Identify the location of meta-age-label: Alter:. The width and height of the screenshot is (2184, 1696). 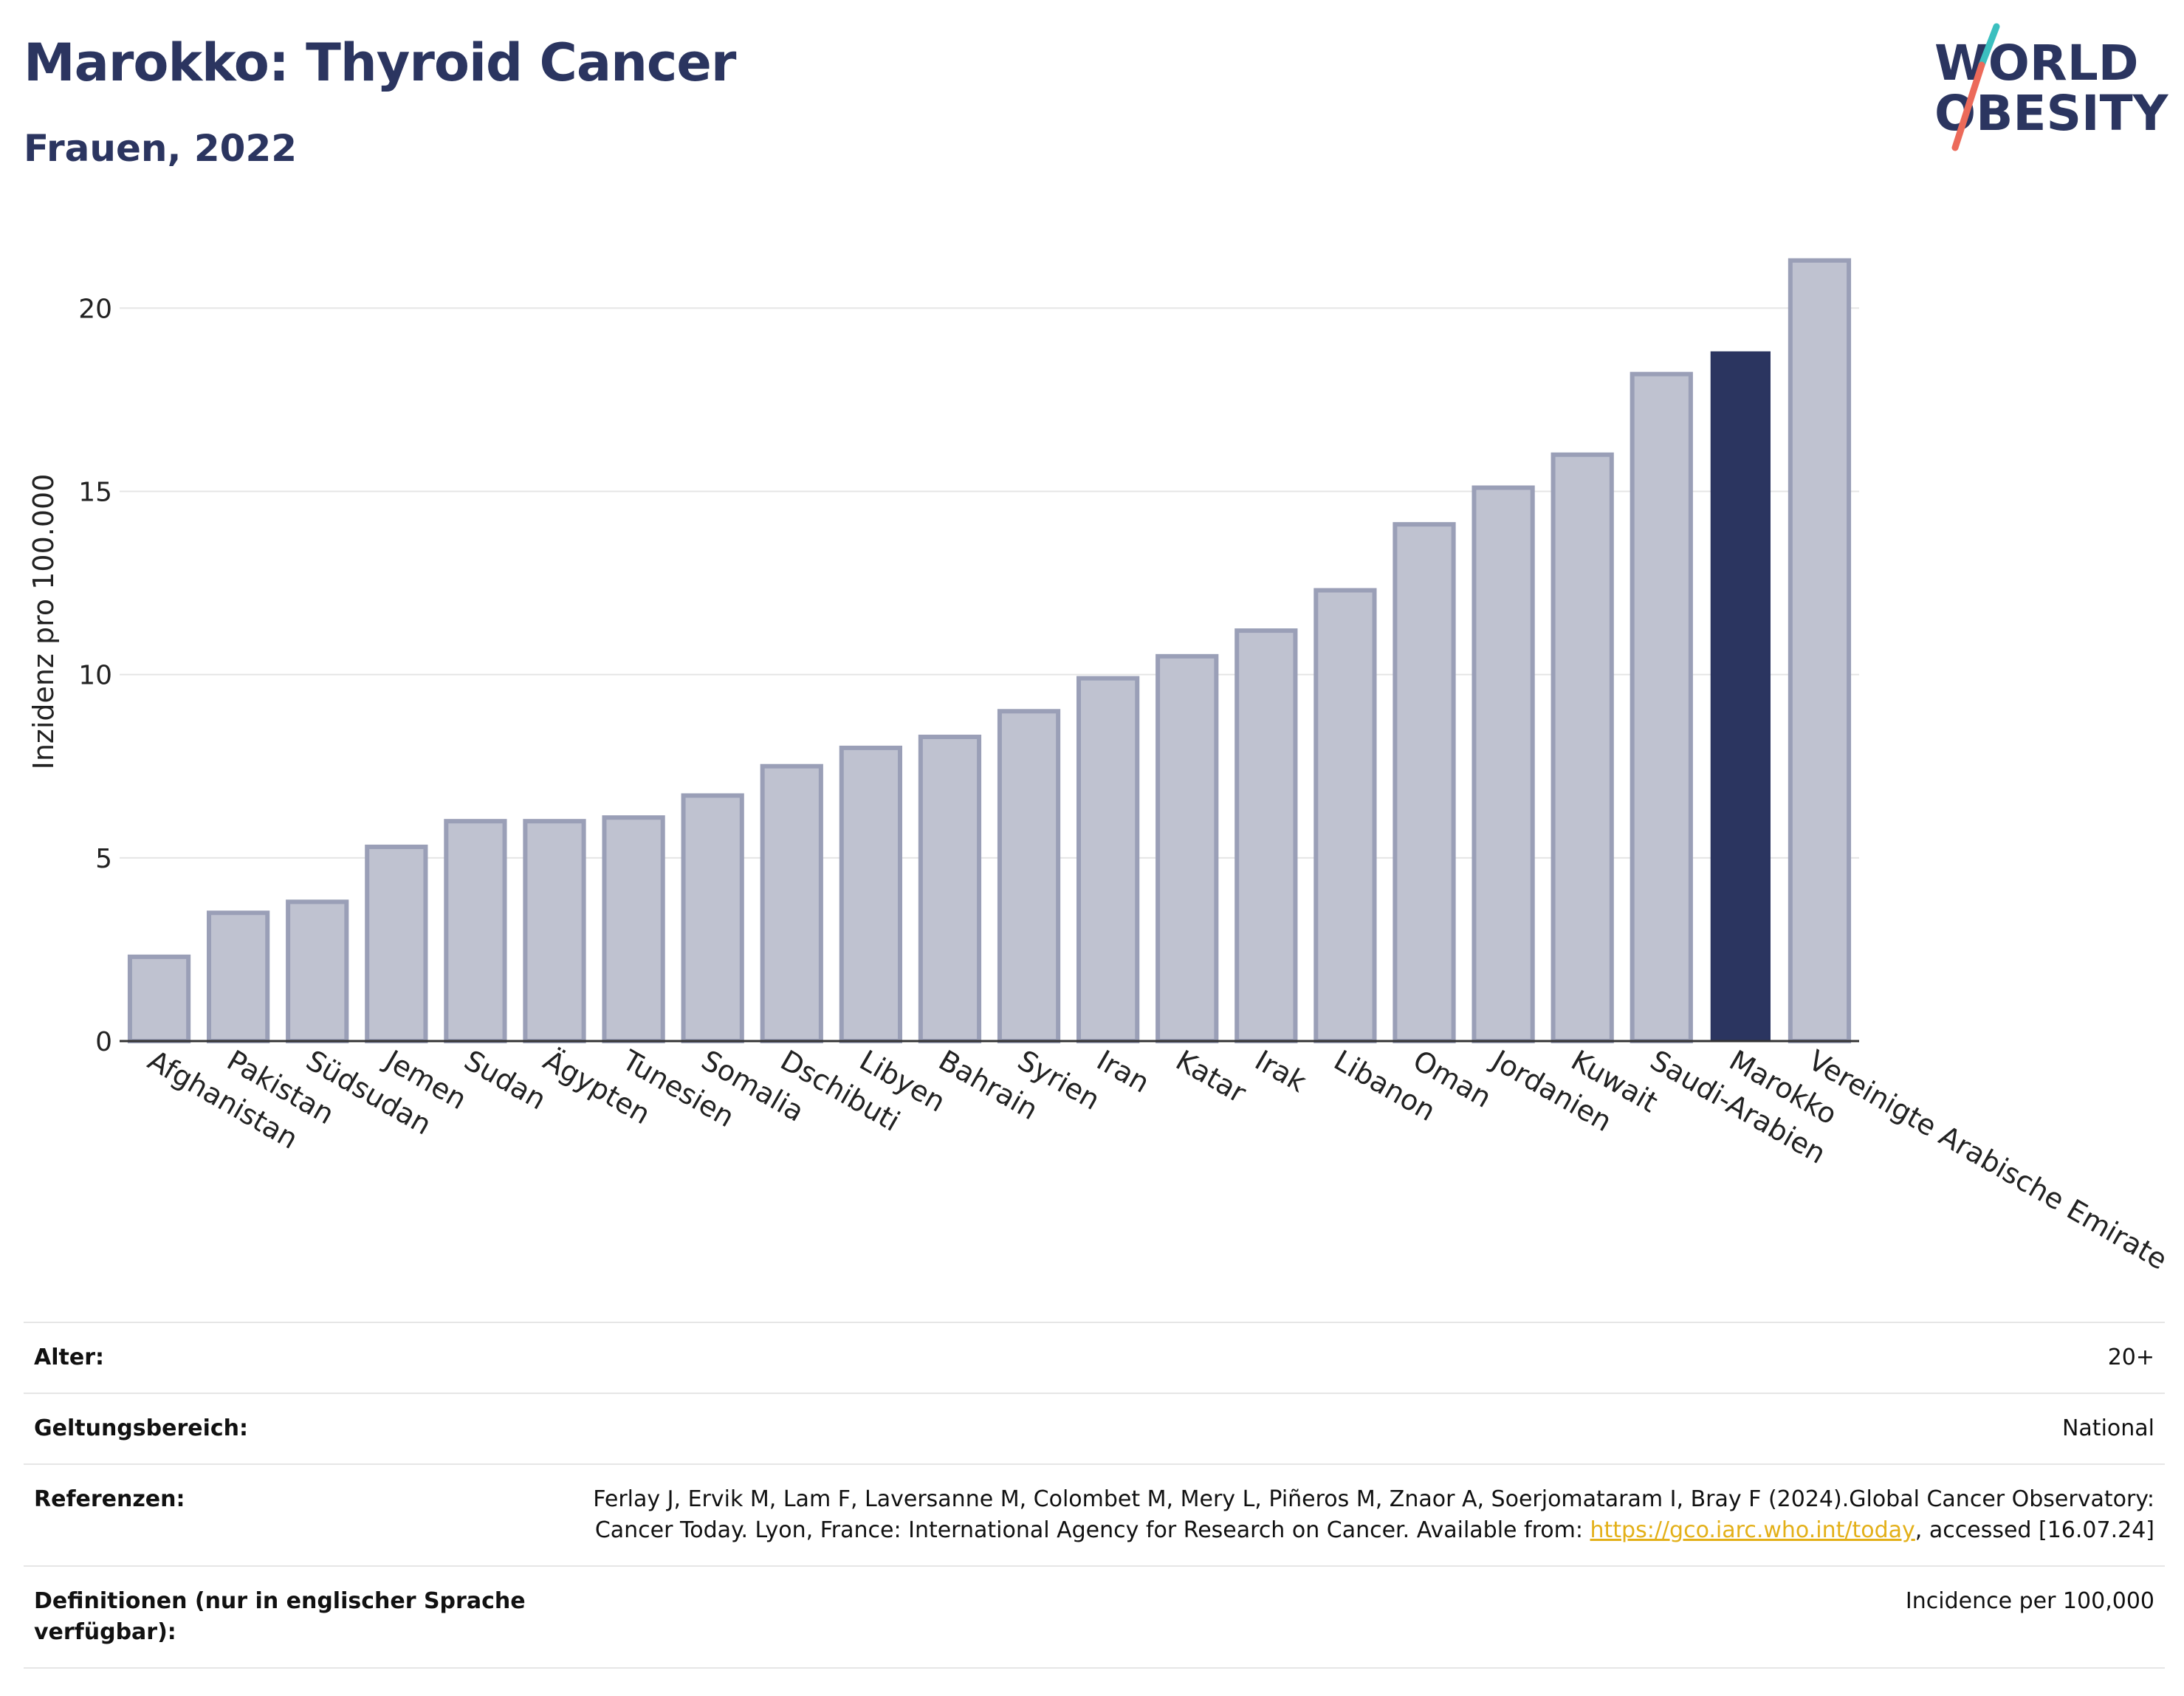
(285, 1357).